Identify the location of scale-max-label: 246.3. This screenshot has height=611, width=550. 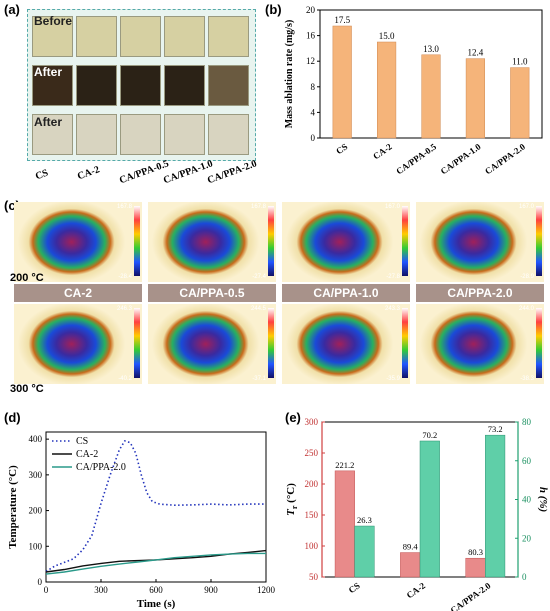
(124, 309).